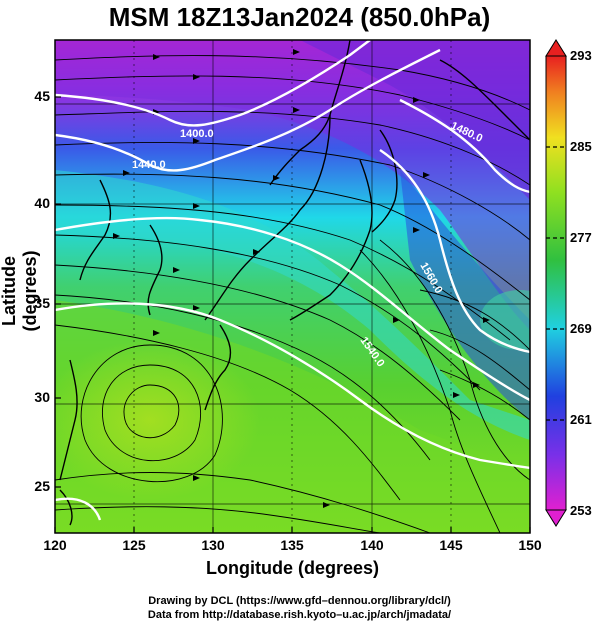 This screenshot has width=599, height=625. Describe the element at coordinates (42, 303) in the screenshot. I see `y-tick-label: 35` at that location.